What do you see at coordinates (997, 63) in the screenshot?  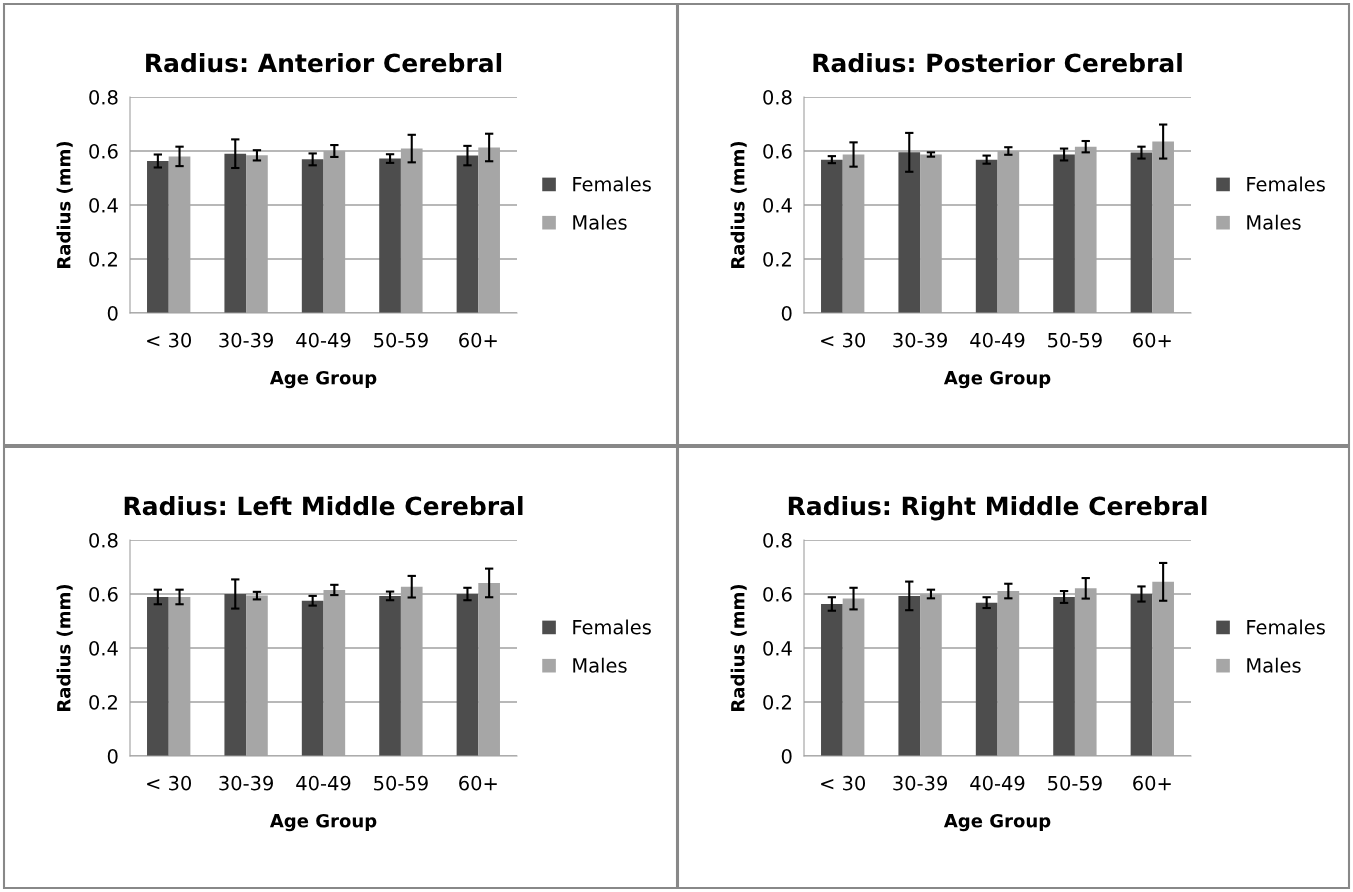 I see `chart-title: Radius: Posterior Cerebral` at bounding box center [997, 63].